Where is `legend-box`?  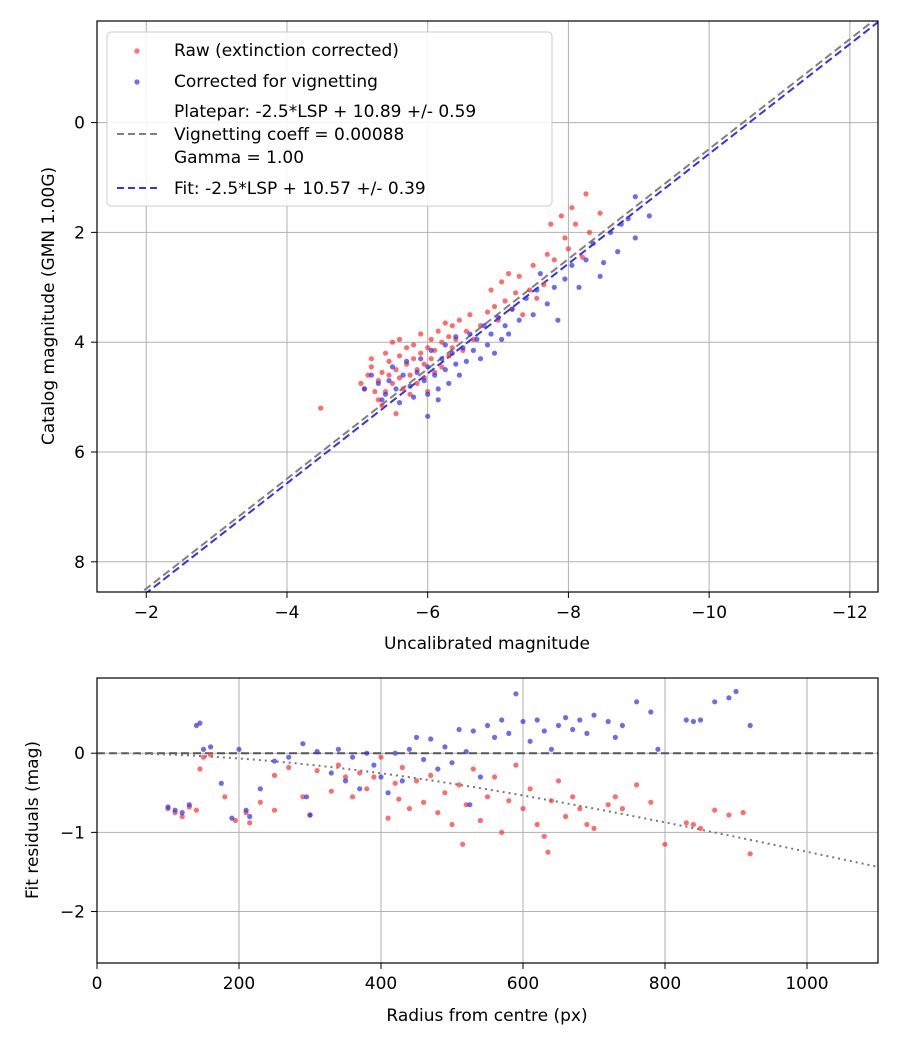
legend-box is located at coordinates (329, 119).